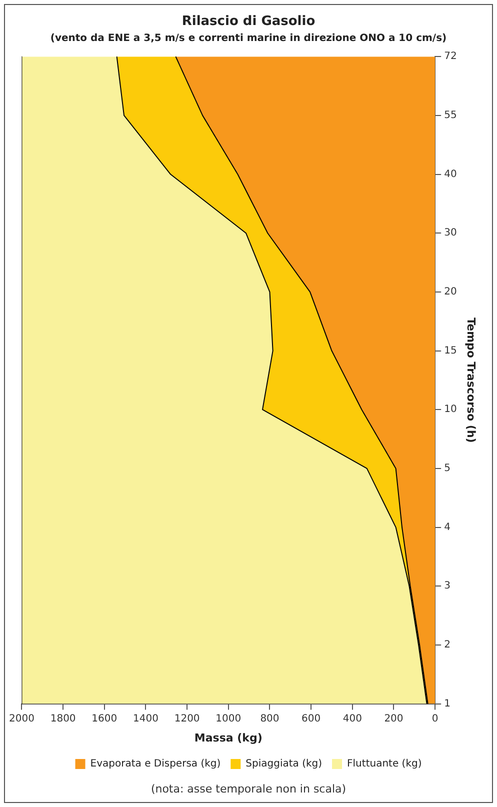 The width and height of the screenshot is (497, 807). I want to click on y-tick-label: 72, so click(450, 56).